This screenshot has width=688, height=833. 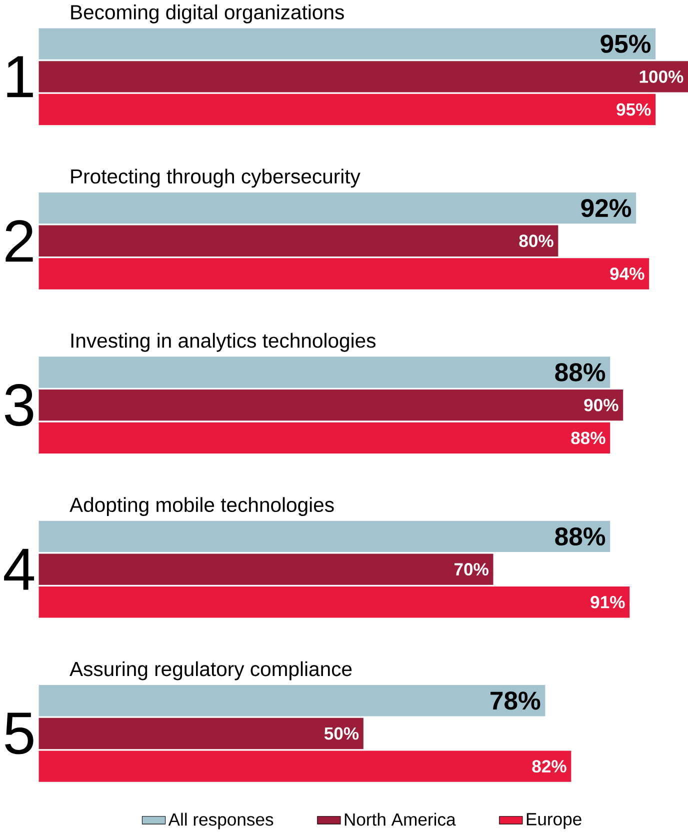 I want to click on legend-label: Europe, so click(x=554, y=821).